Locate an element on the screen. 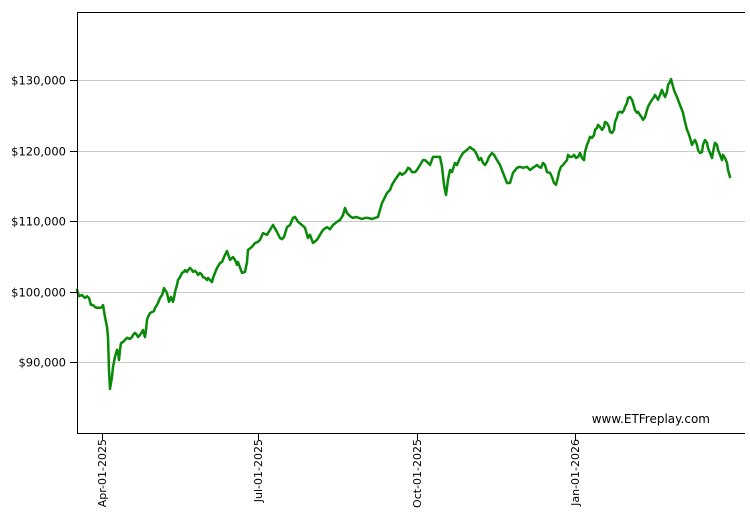 This screenshot has width=750, height=530. x-axis-tick-label: Jul-01-2025 is located at coordinates (258, 471).